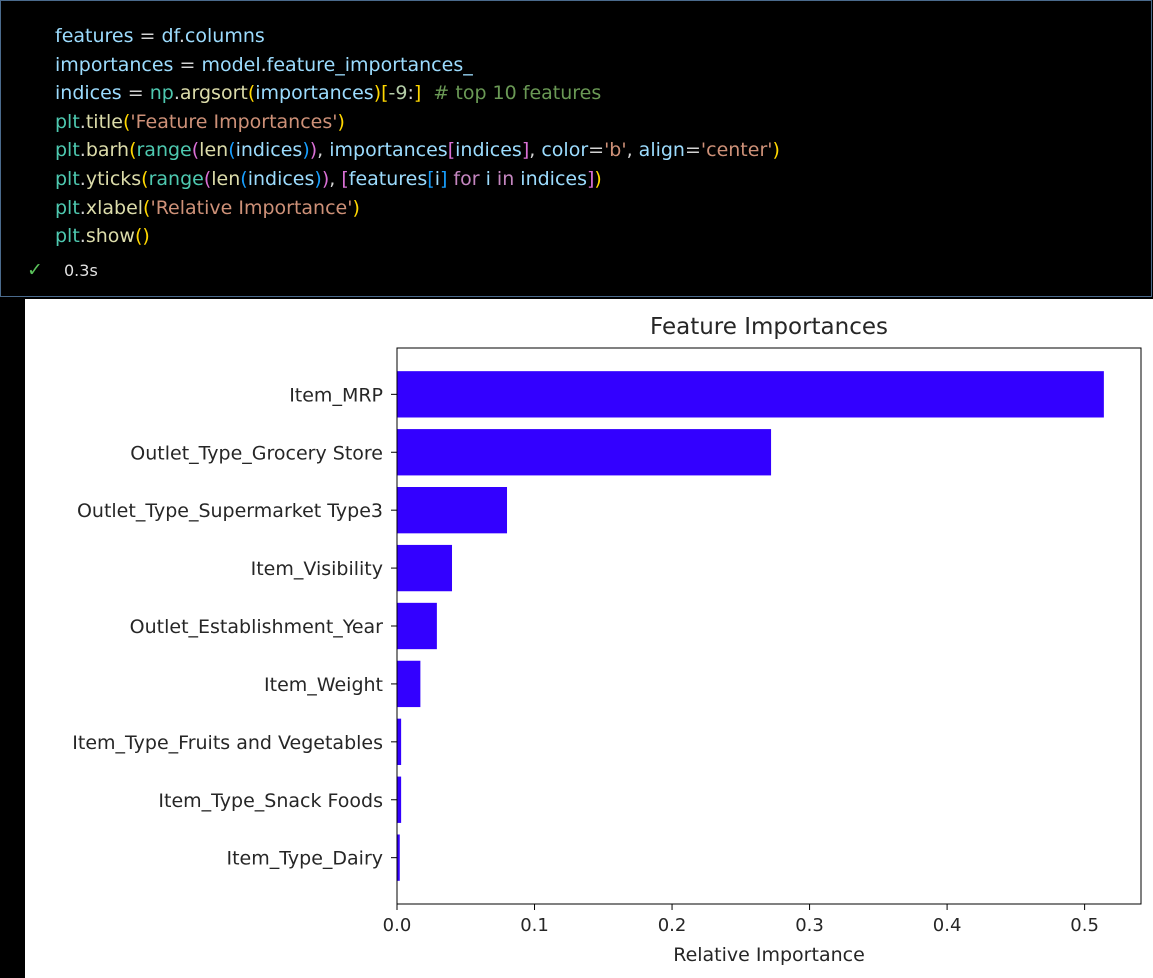 The height and width of the screenshot is (978, 1153). What do you see at coordinates (257, 627) in the screenshot?
I see `y-tick-label: Outlet_Establishment_Year` at bounding box center [257, 627].